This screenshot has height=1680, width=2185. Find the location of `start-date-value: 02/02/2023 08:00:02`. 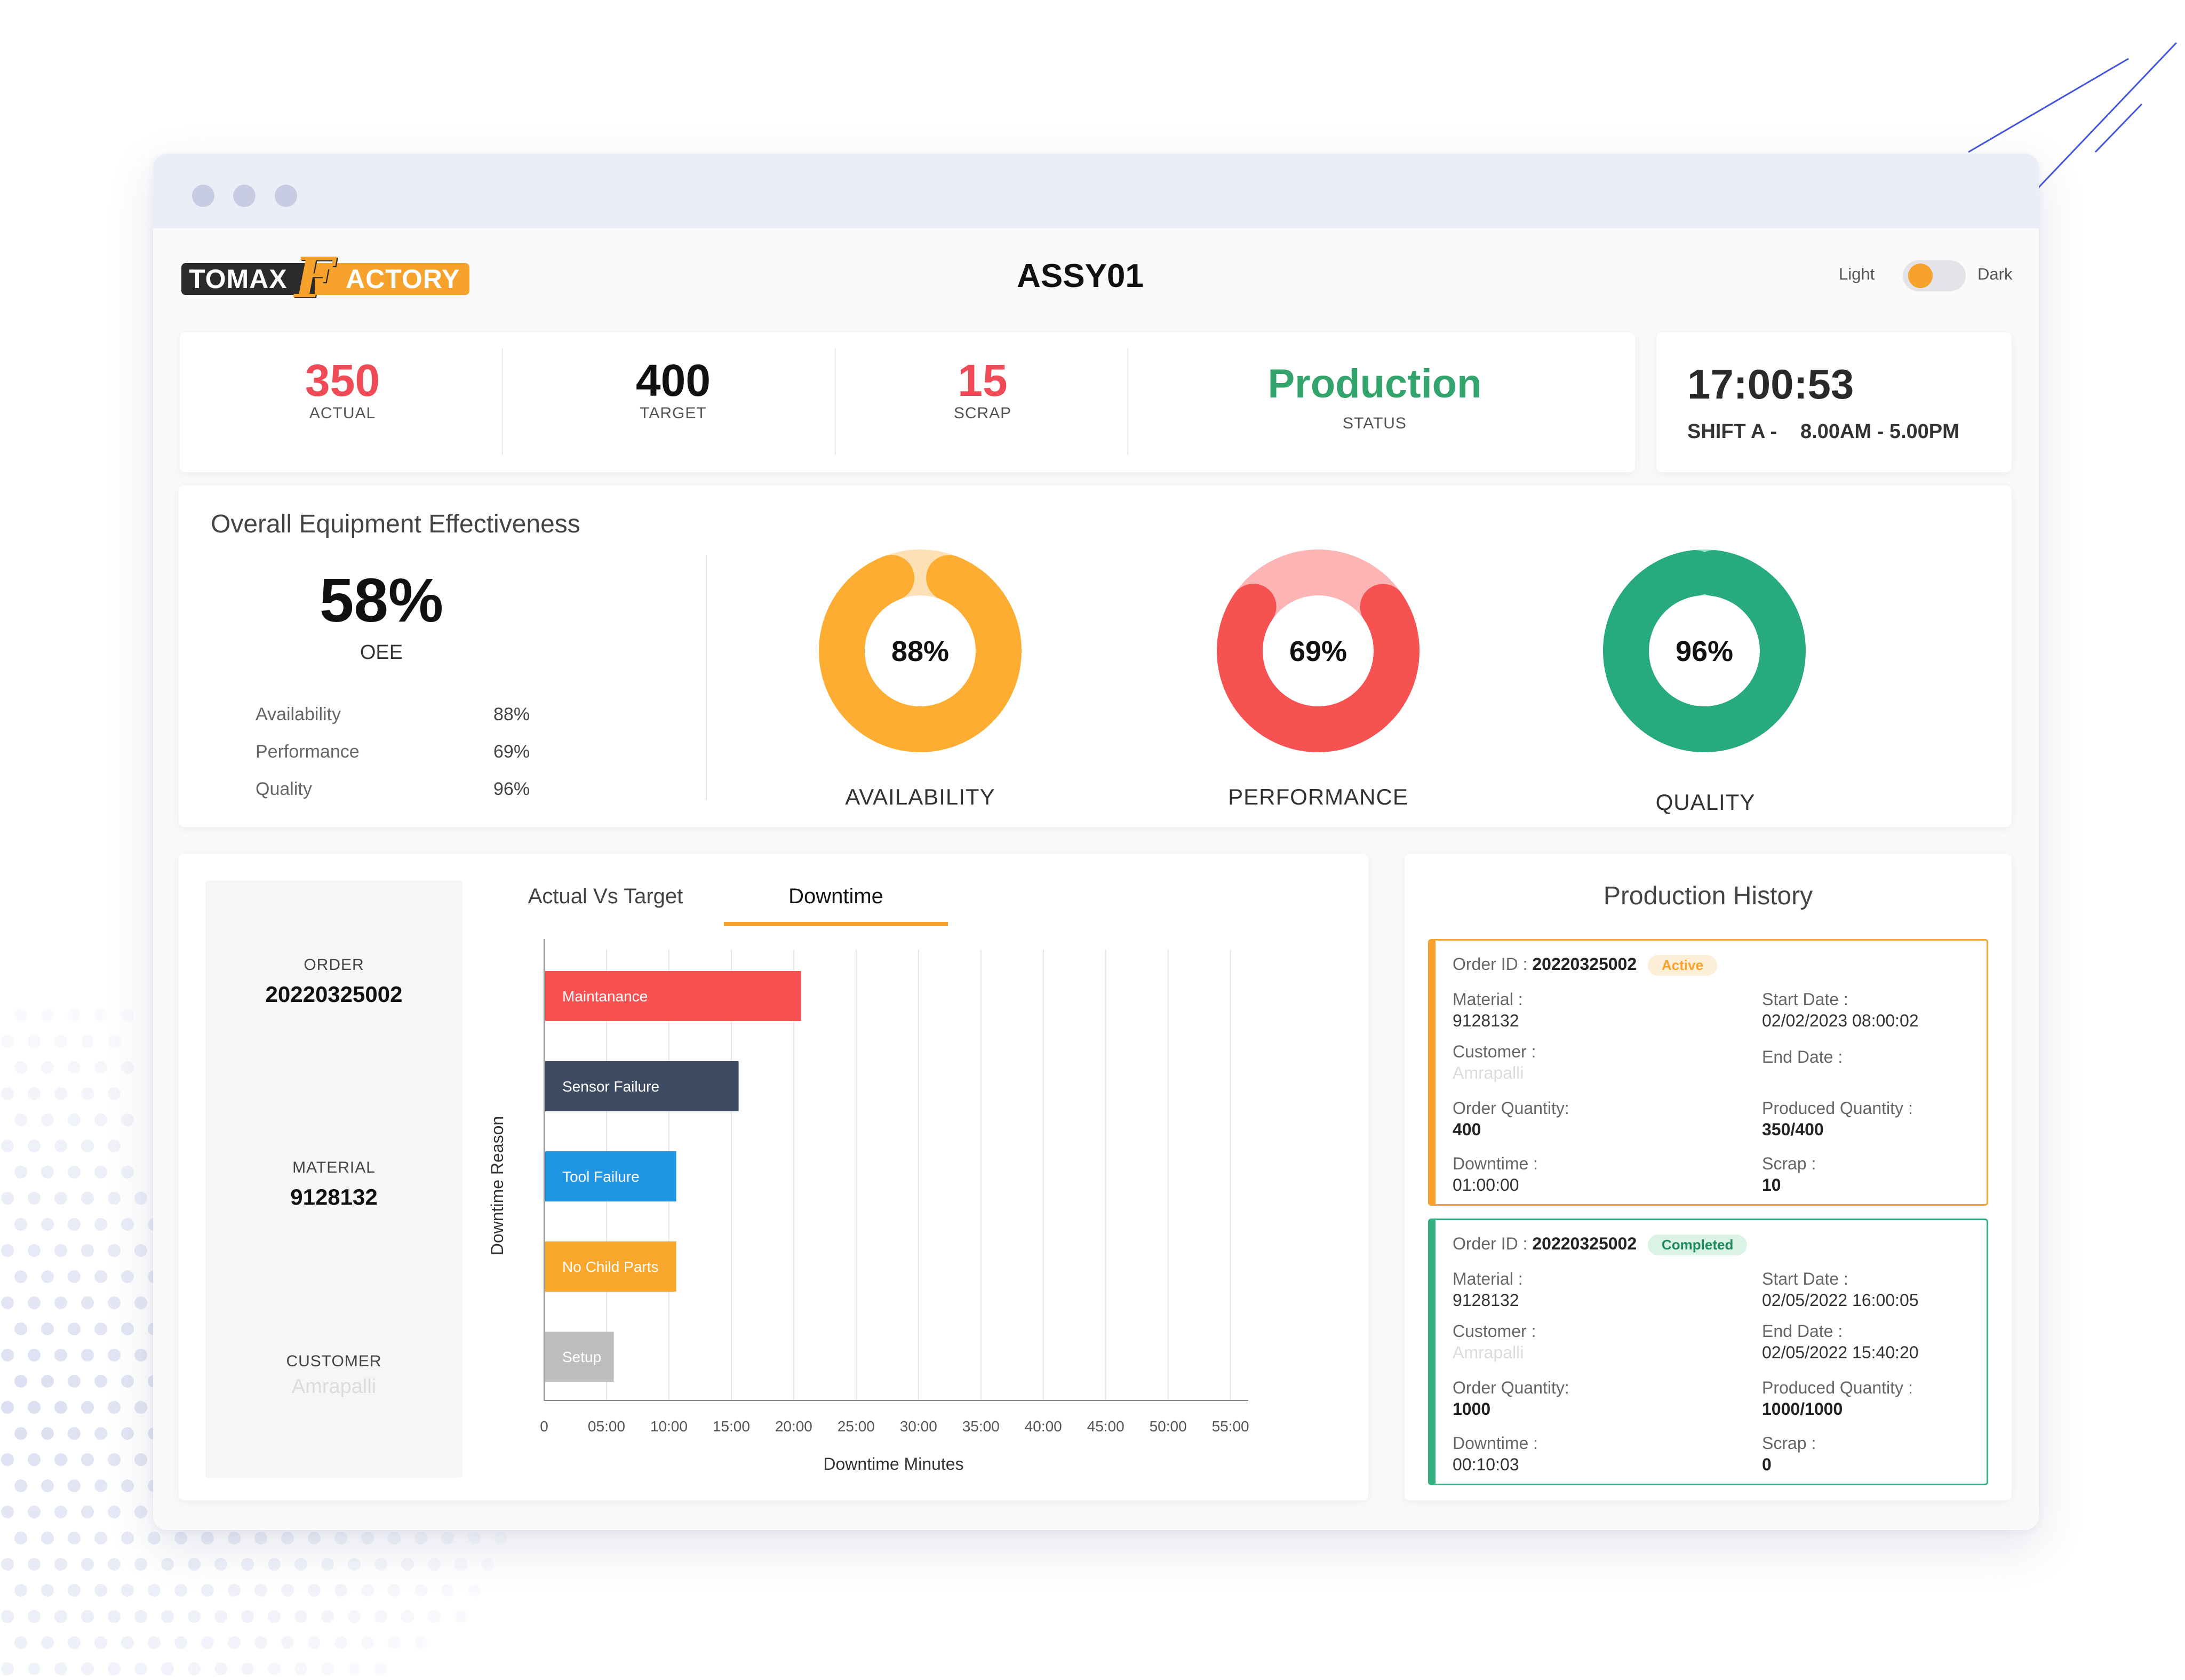

start-date-value: 02/02/2023 08:00:02 is located at coordinates (1841, 1020).